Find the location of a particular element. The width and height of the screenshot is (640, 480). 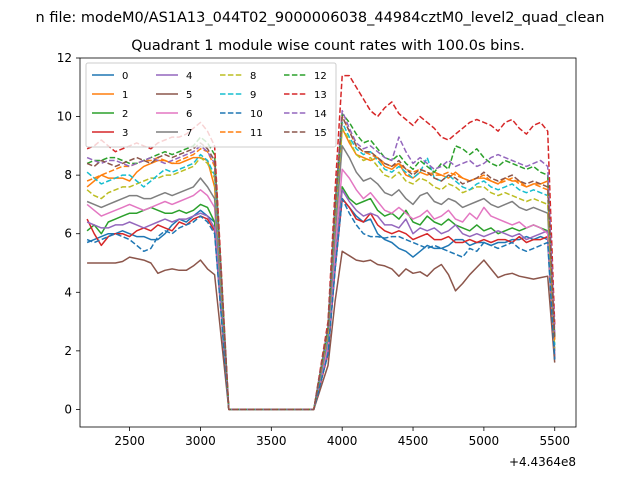

x-tick-label: 4500 is located at coordinates (413, 441).